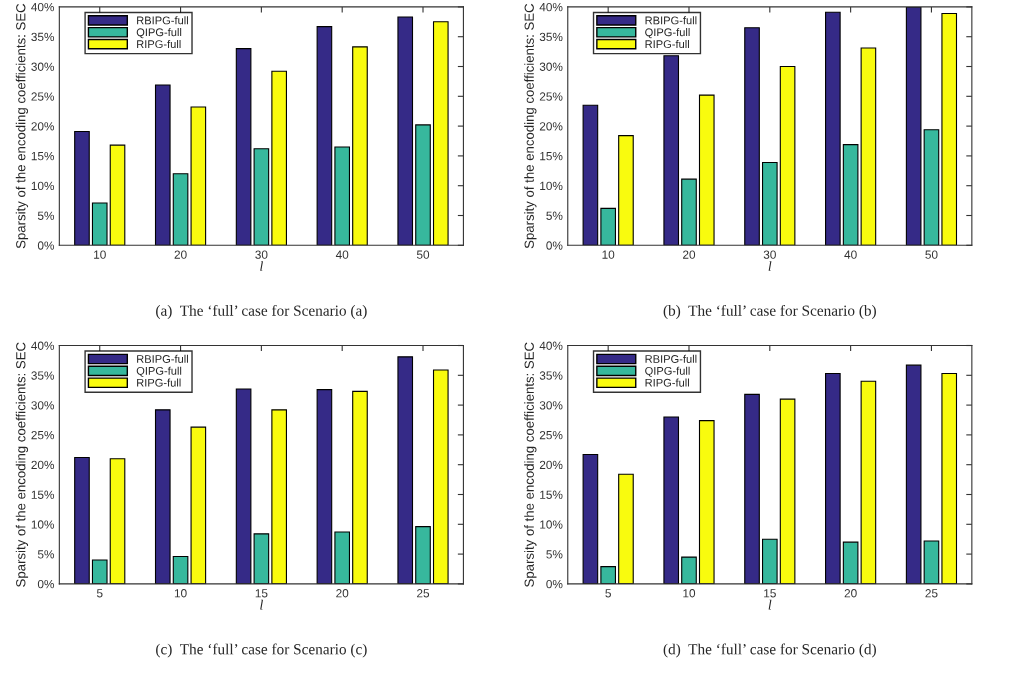 This screenshot has width=1023, height=691. What do you see at coordinates (931, 593) in the screenshot?
I see `x-tick-label: 25` at bounding box center [931, 593].